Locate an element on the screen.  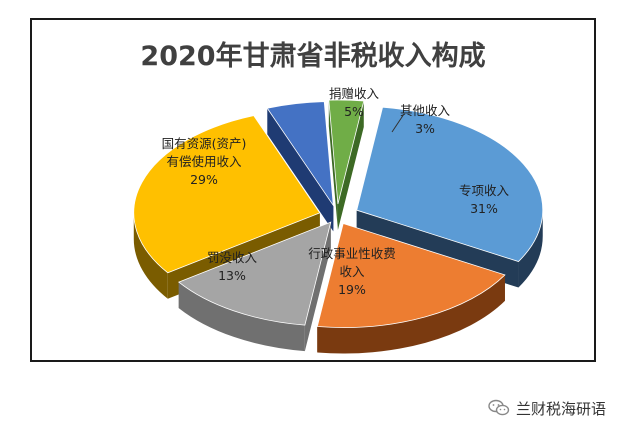
slice-category-label: 其他收入 is located at coordinates (425, 110).